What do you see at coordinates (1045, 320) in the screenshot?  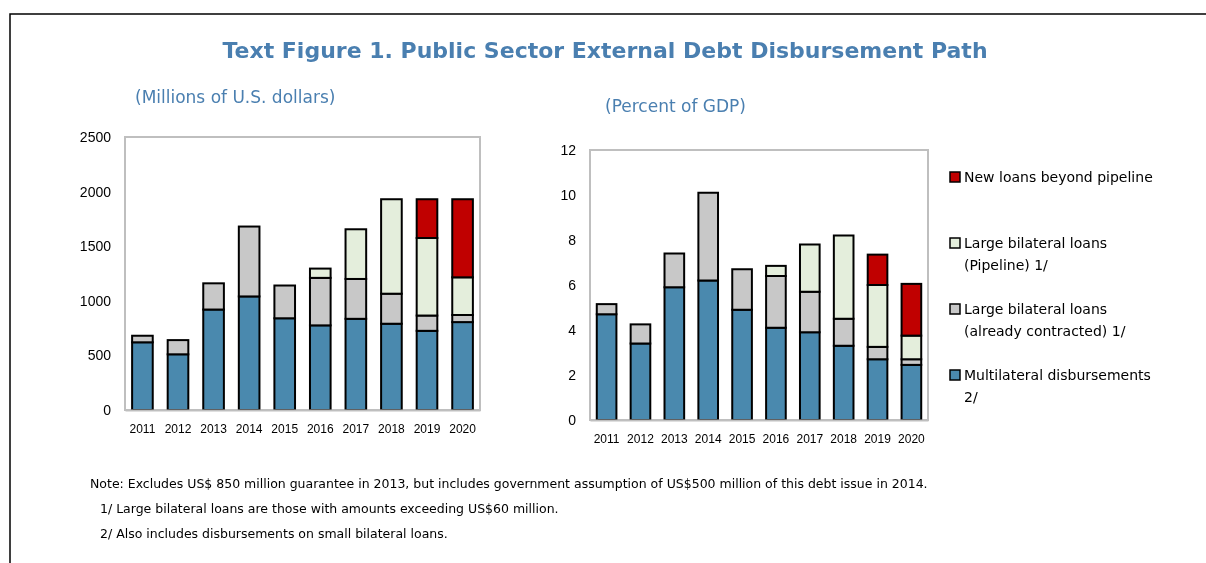 I see `legend-label: Large bilateral loans (already contracted) 1/` at bounding box center [1045, 320].